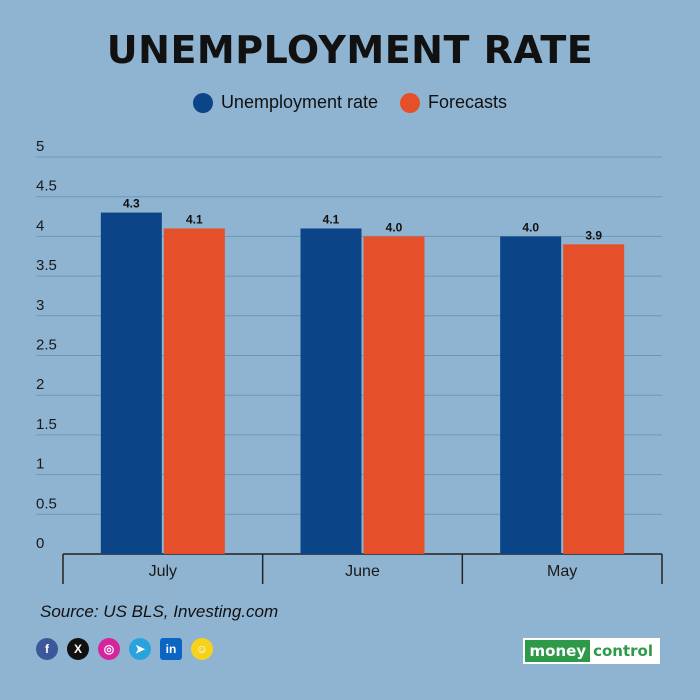 This screenshot has height=700, width=700. What do you see at coordinates (350, 50) in the screenshot?
I see `chart-title: UNEMPLOYMENT RATE` at bounding box center [350, 50].